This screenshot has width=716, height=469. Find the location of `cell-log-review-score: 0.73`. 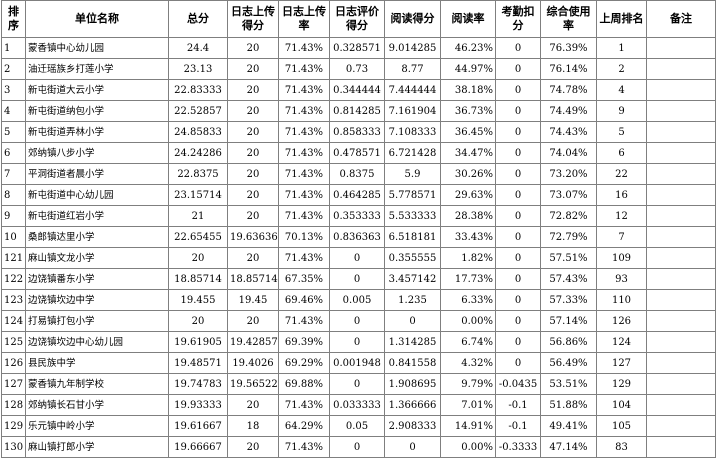

cell-log-review-score: 0.73 is located at coordinates (357, 69).